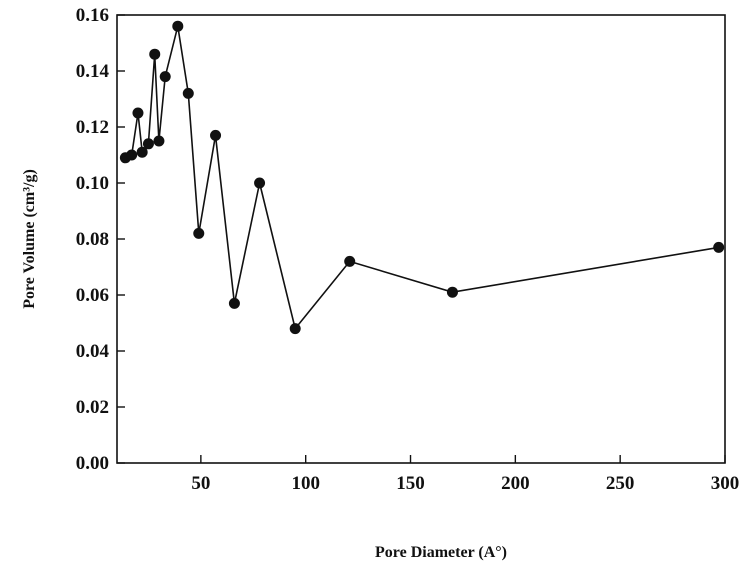 This screenshot has width=750, height=564. I want to click on y-tick-label: 0.02, so click(92, 407).